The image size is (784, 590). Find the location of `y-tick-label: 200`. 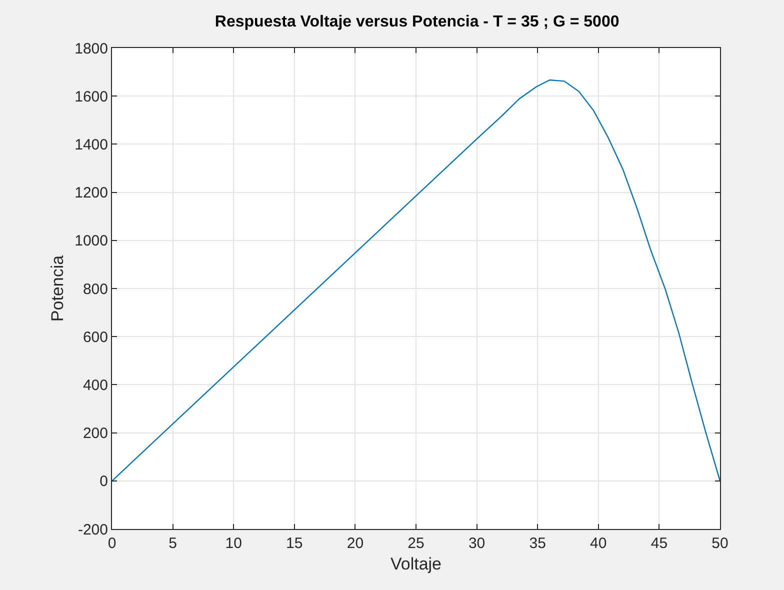

y-tick-label: 200 is located at coordinates (95, 433).